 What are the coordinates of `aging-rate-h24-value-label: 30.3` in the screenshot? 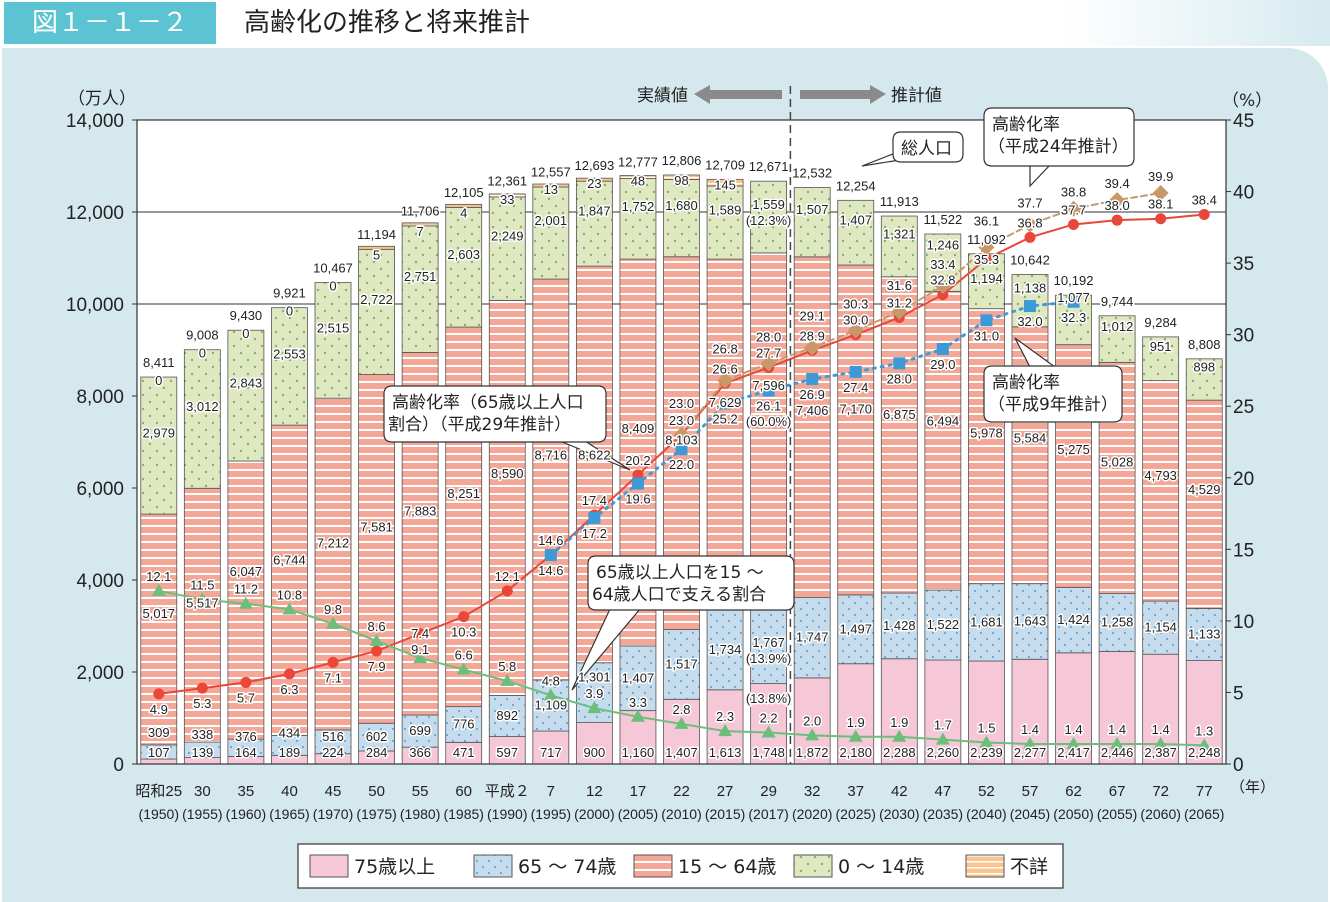 It's located at (855, 303).